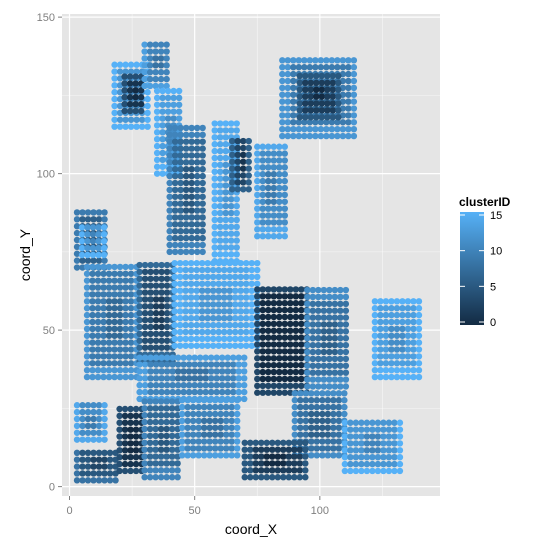 This screenshot has height=552, width=553. Describe the element at coordinates (197, 506) in the screenshot. I see `x-axis-ticks: 0 50 100` at that location.